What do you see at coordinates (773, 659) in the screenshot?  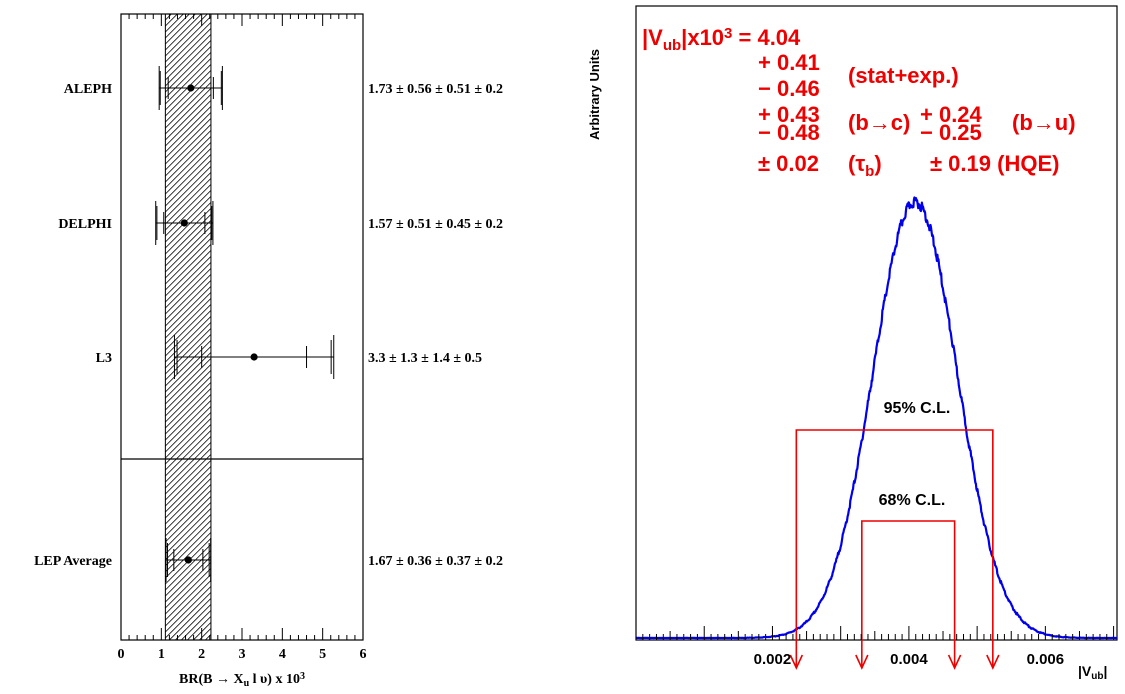 I see `right-x-tick-label: 0.002` at bounding box center [773, 659].